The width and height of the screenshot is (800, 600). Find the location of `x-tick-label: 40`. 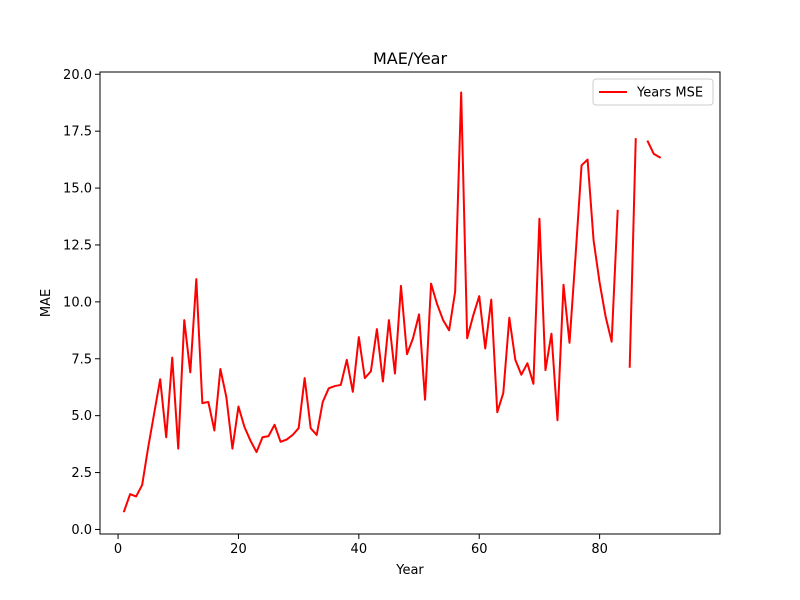

x-tick-label: 40 is located at coordinates (359, 549).